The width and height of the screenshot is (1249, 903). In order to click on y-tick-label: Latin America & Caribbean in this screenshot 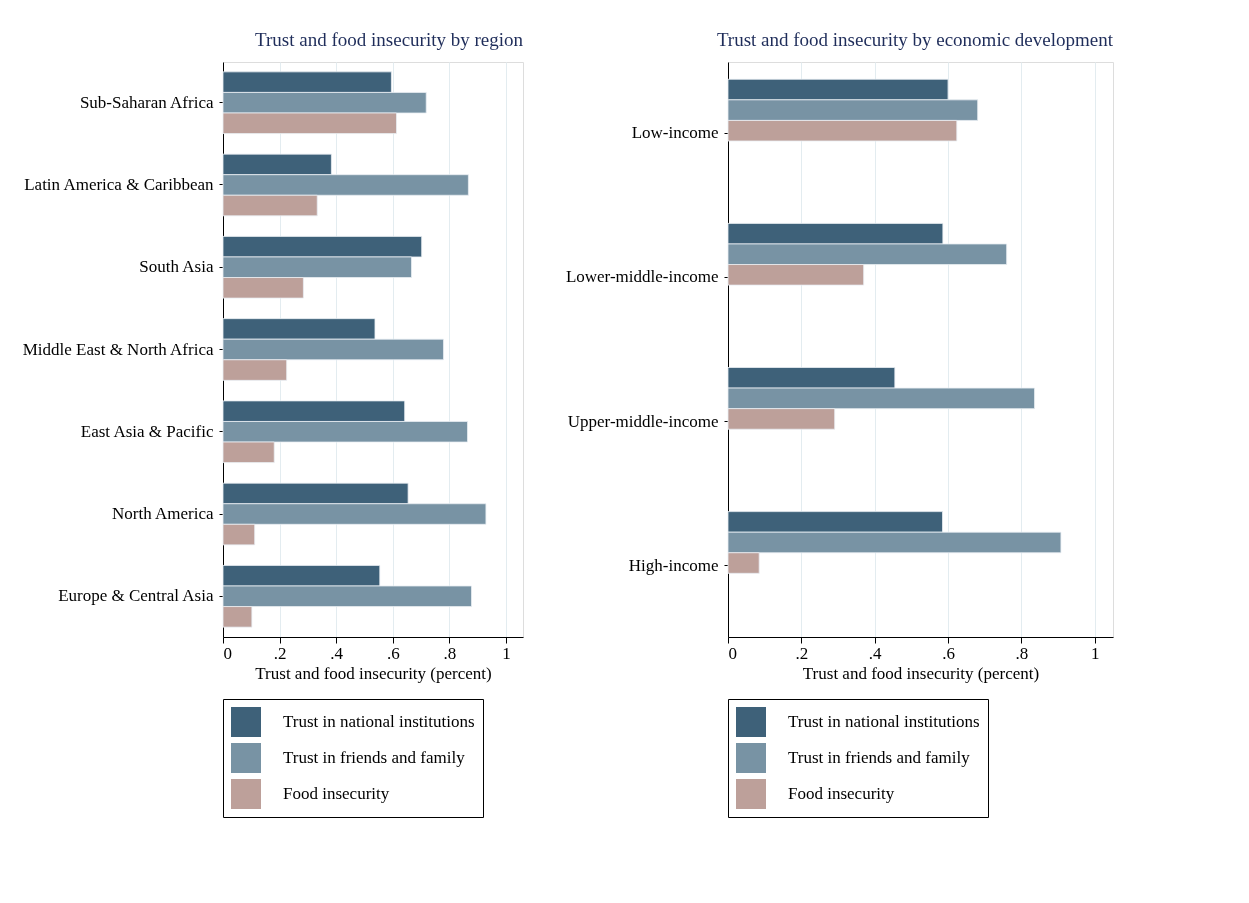, I will do `click(119, 184)`.